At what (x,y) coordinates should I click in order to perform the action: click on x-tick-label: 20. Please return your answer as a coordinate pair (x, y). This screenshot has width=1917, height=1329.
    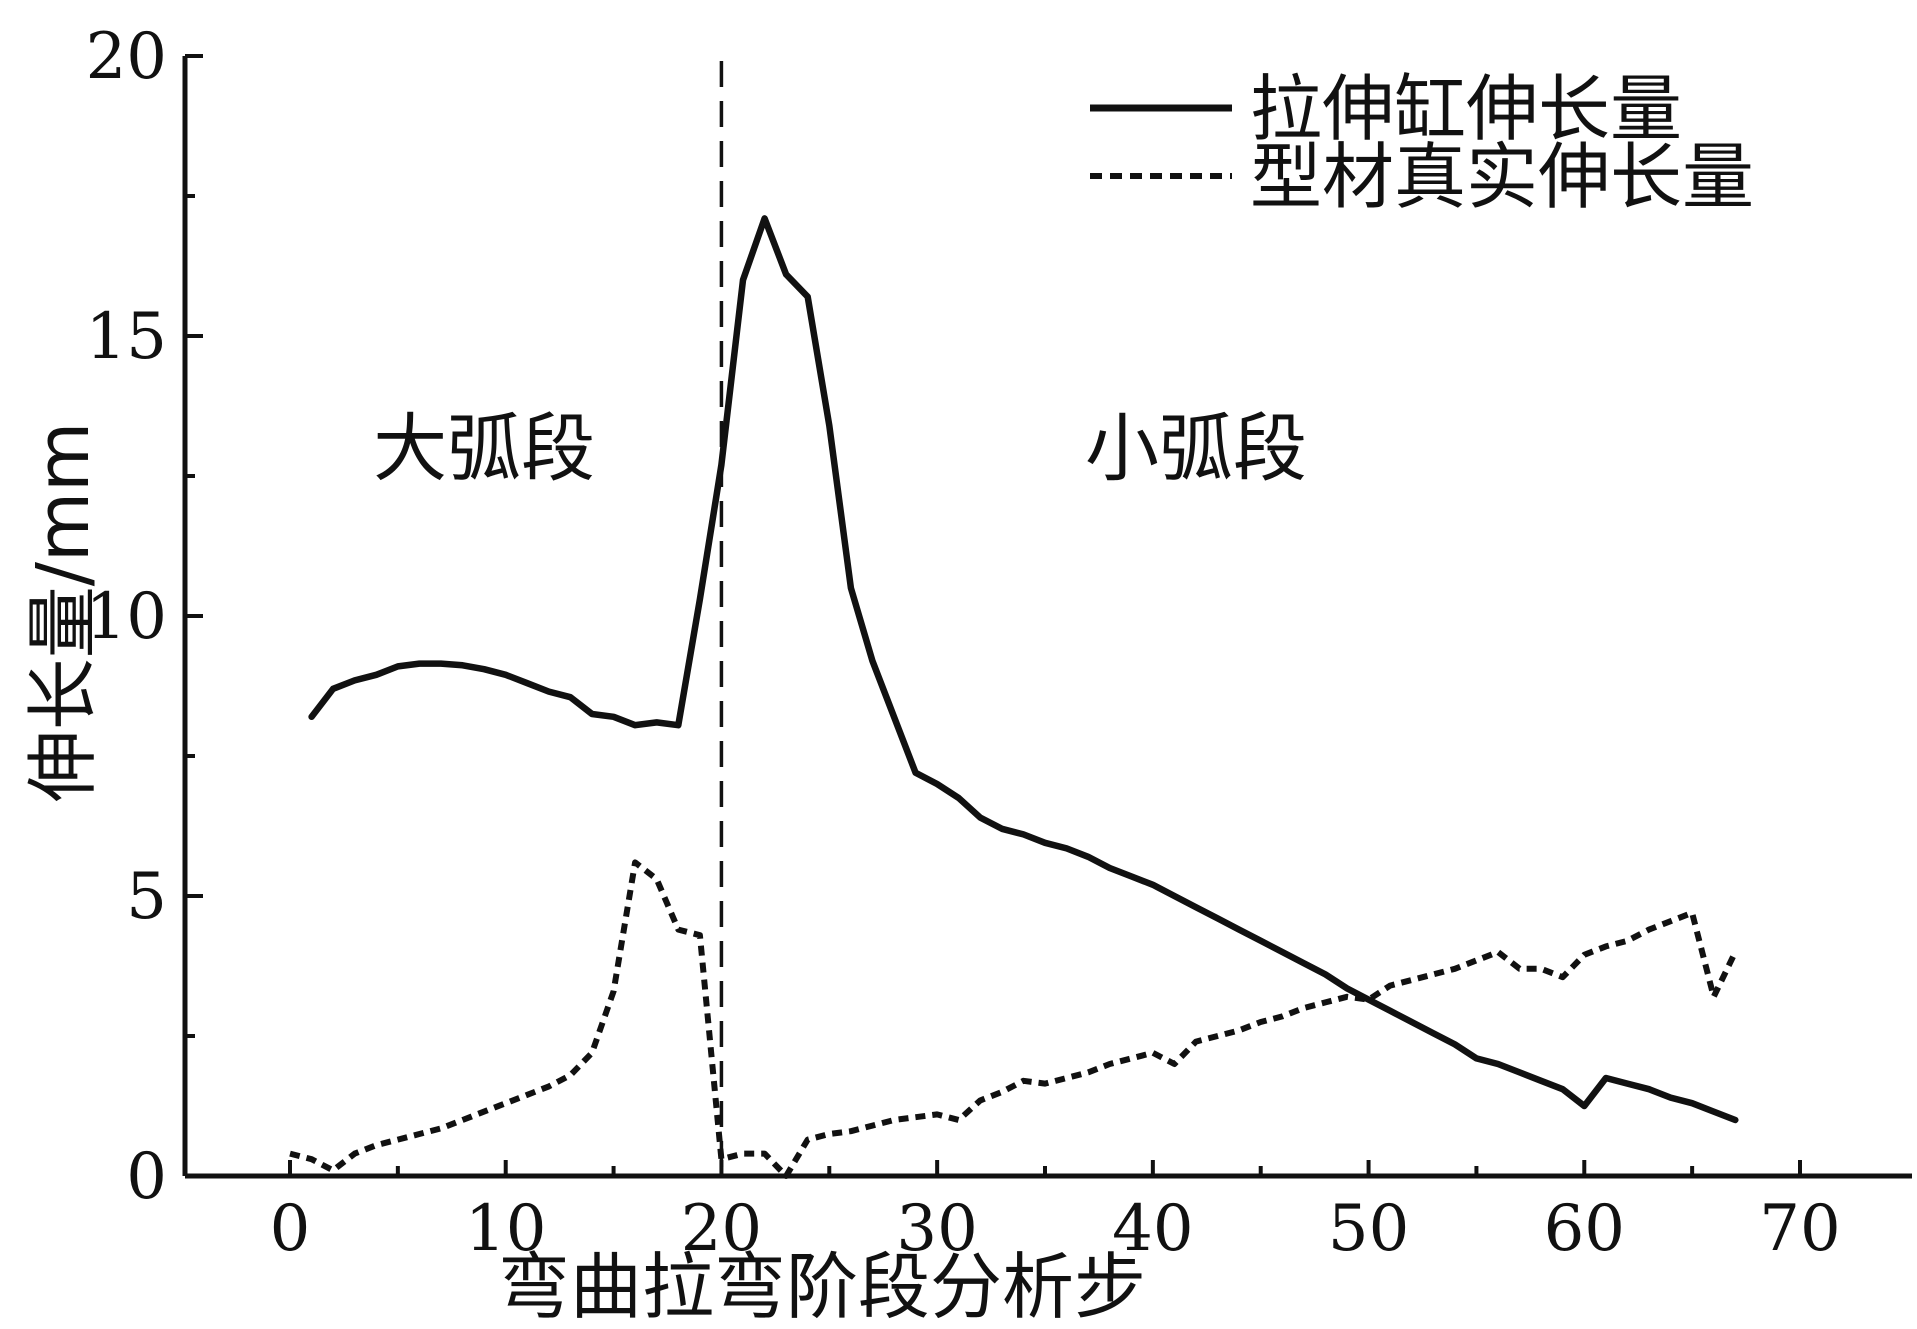
    Looking at the image, I should click on (721, 1229).